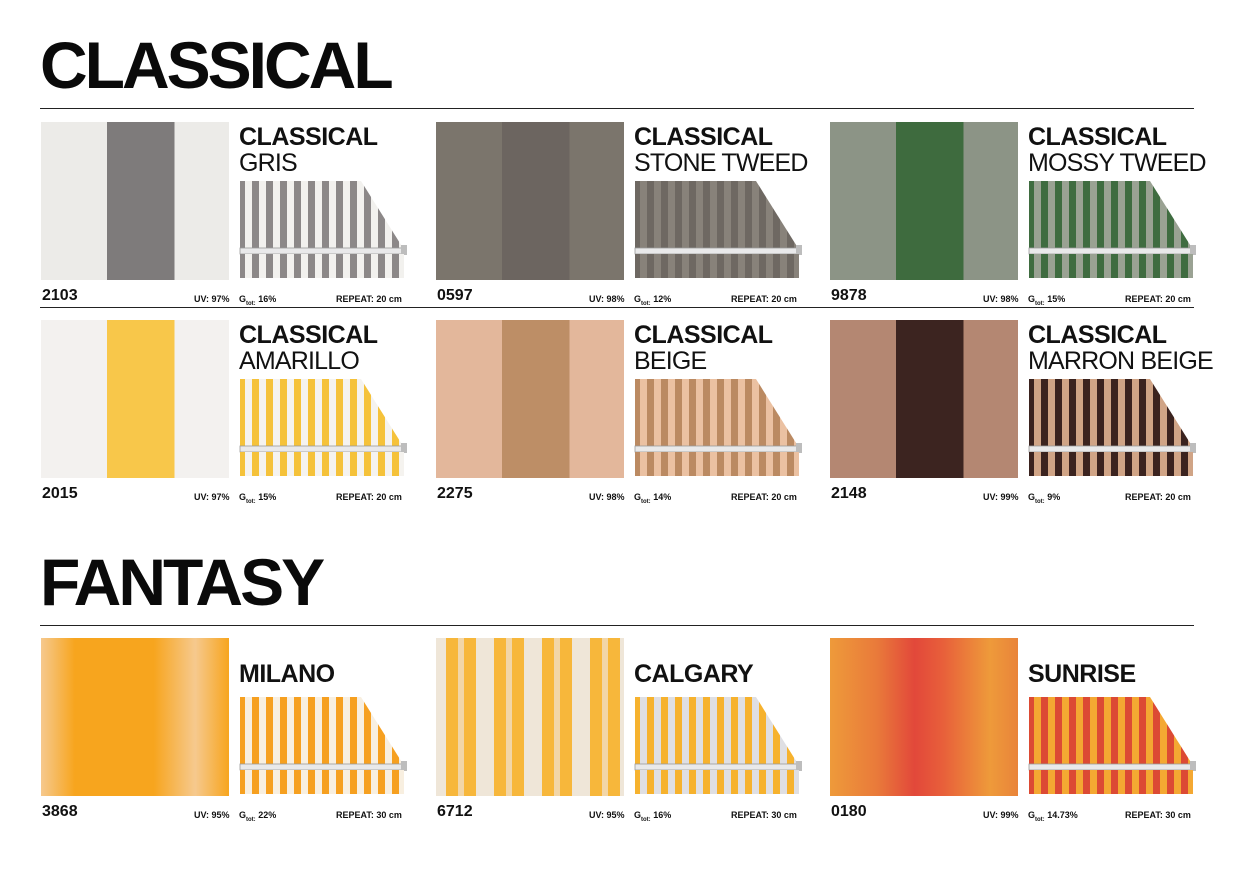 The width and height of the screenshot is (1234, 872). Describe the element at coordinates (299, 361) in the screenshot. I see `product-color-name: AMARILLO` at that location.